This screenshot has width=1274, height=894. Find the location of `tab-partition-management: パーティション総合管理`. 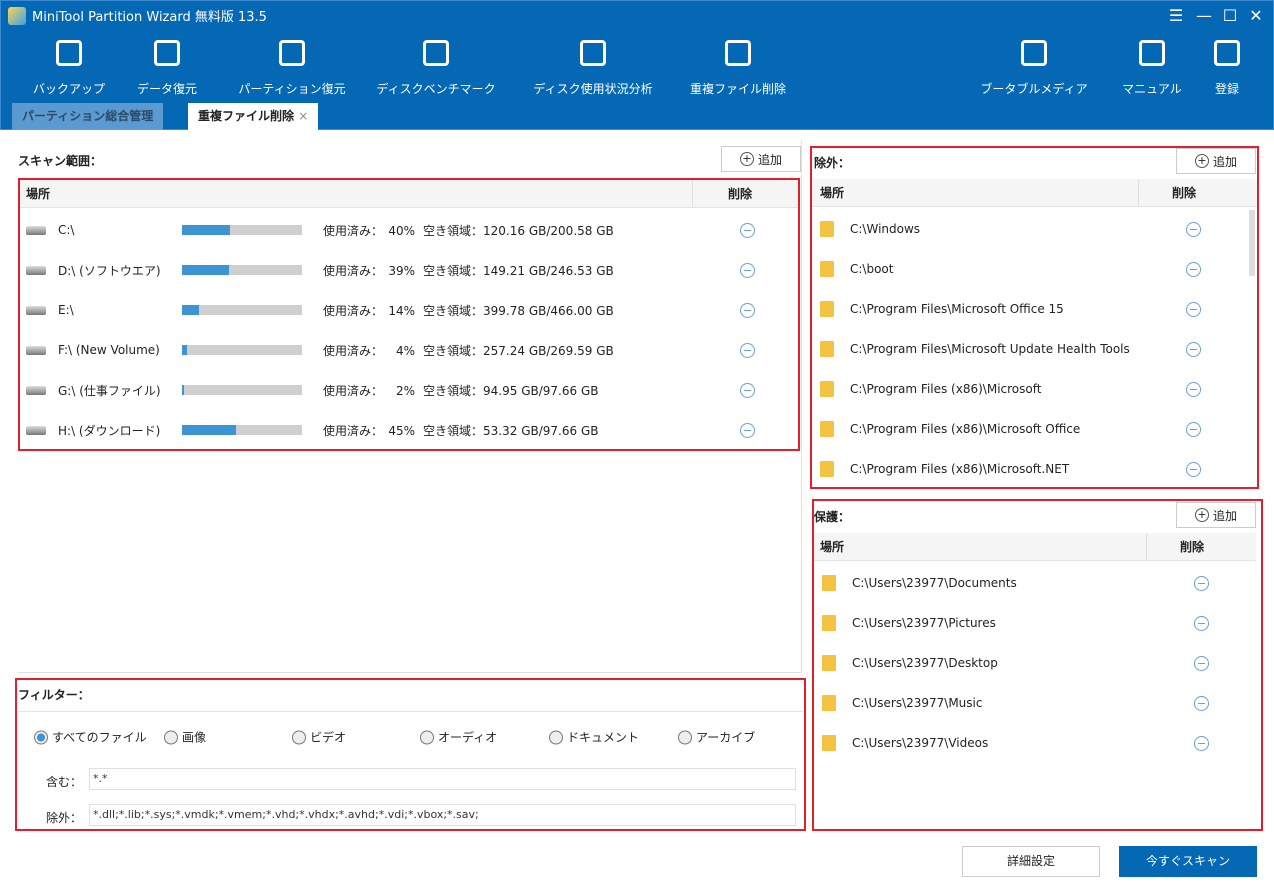

tab-partition-management: パーティション総合管理 is located at coordinates (88, 116).